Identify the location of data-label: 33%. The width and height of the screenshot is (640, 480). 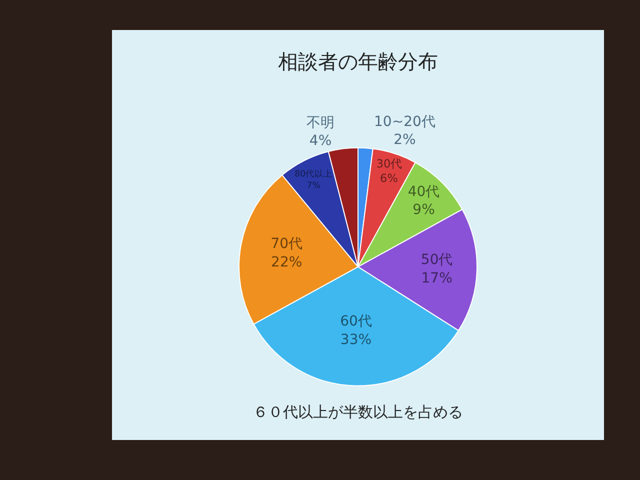
(356, 340).